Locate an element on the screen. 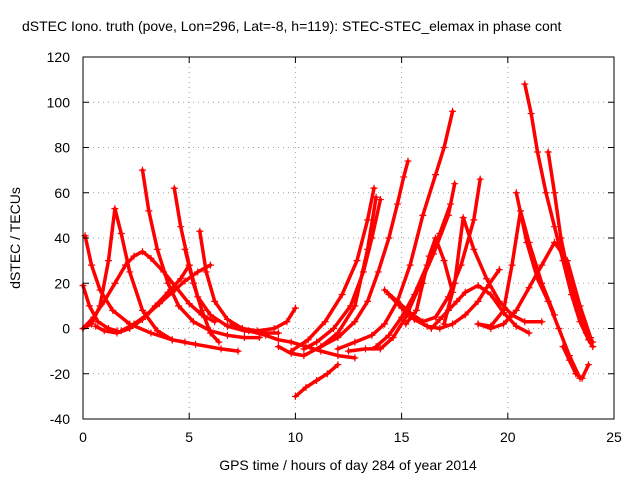  y-tick-label: -40 is located at coordinates (60, 419).